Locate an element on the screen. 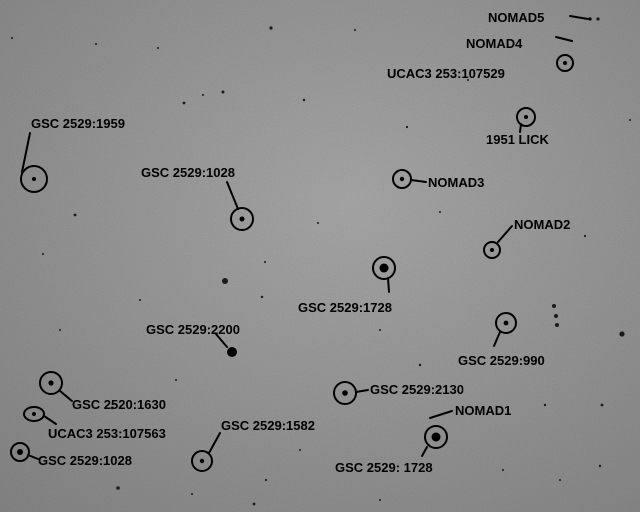 Image resolution: width=640 pixels, height=512 pixels. label-nomad2: NOMAD2 is located at coordinates (542, 224).